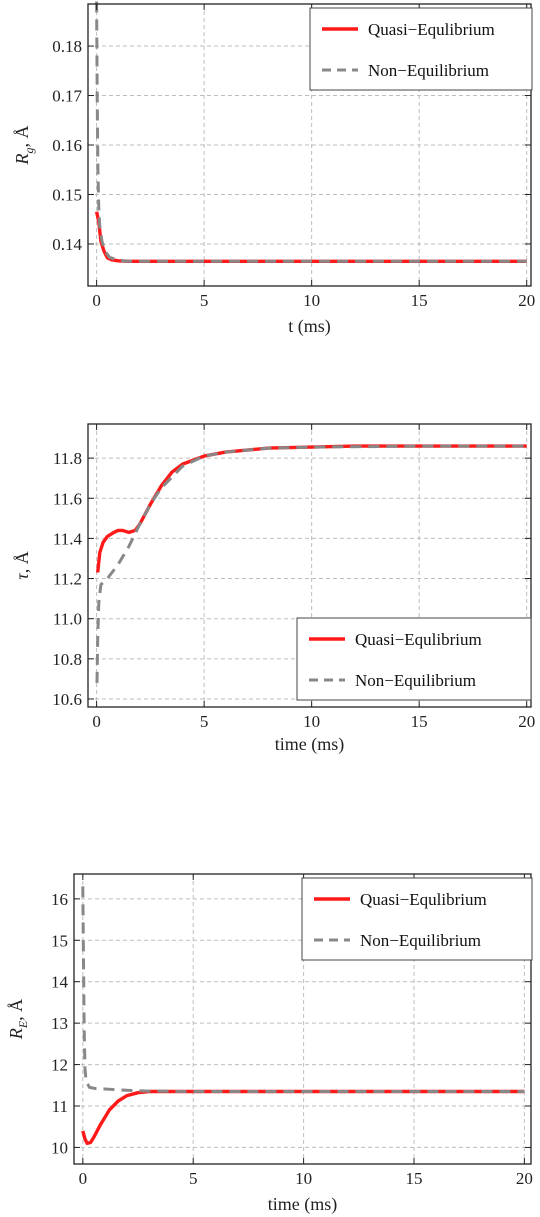 This screenshot has width=540, height=1217. Describe the element at coordinates (59, 1065) in the screenshot. I see `chart3-y-tick-label: 12` at that location.